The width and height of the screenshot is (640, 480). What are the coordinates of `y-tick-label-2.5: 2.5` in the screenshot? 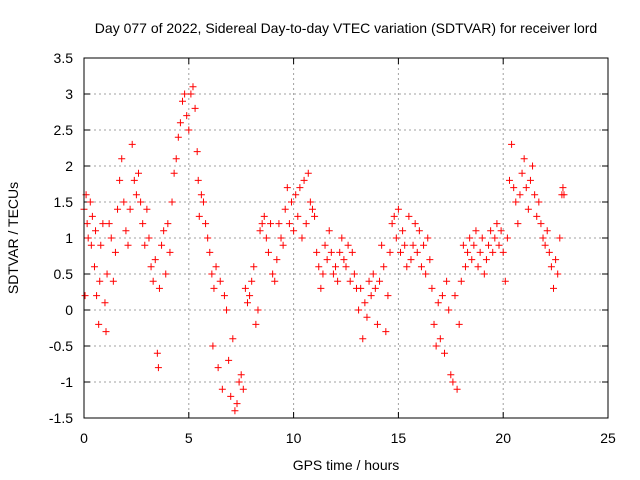 It's located at (64, 130).